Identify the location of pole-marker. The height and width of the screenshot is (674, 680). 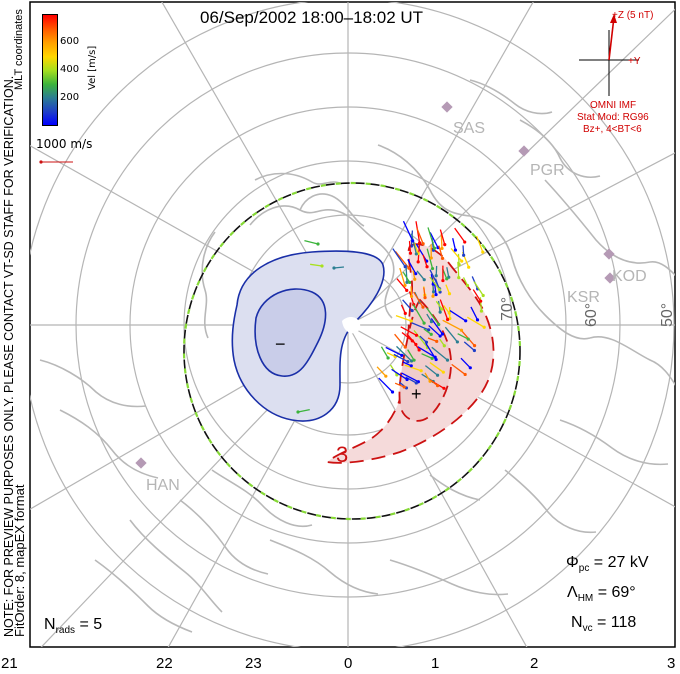
(351, 325).